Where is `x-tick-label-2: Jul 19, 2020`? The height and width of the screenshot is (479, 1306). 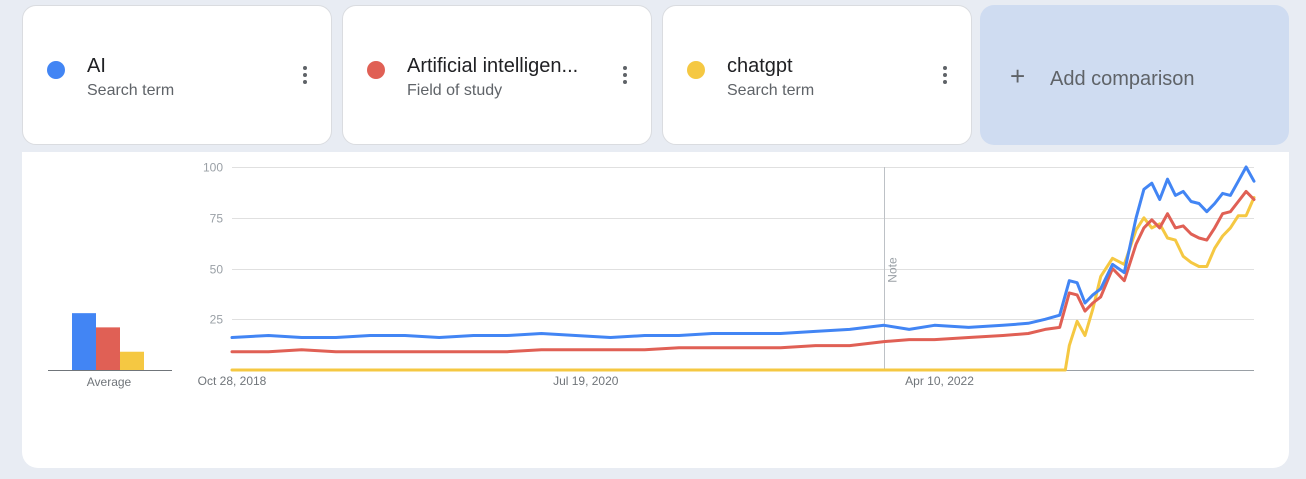
x-tick-label-2: Jul 19, 2020 is located at coordinates (586, 381).